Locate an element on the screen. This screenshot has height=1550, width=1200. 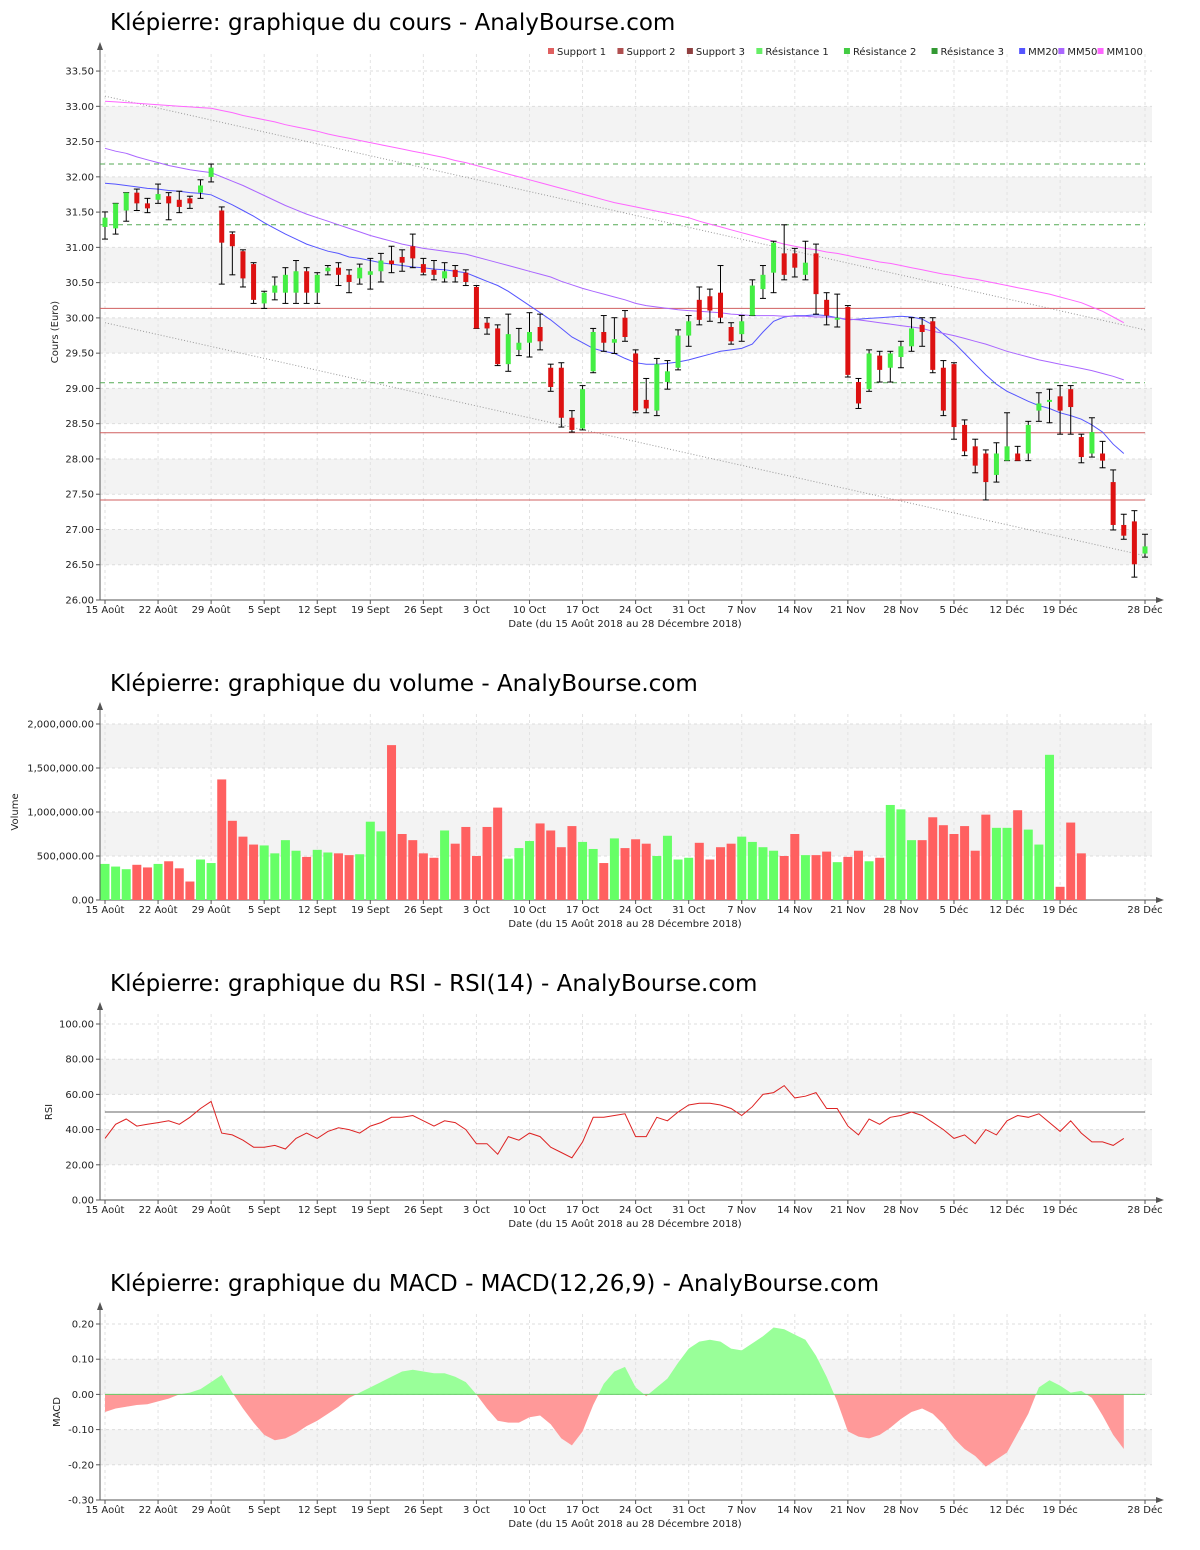
y-tick-label: 28.50 is located at coordinates (79, 424).